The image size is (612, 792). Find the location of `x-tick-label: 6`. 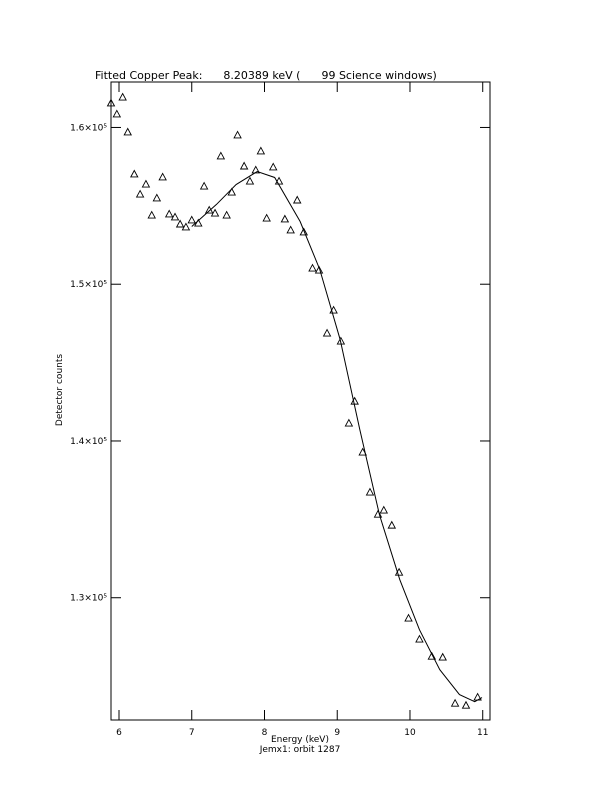

x-tick-label: 6 is located at coordinates (119, 733).